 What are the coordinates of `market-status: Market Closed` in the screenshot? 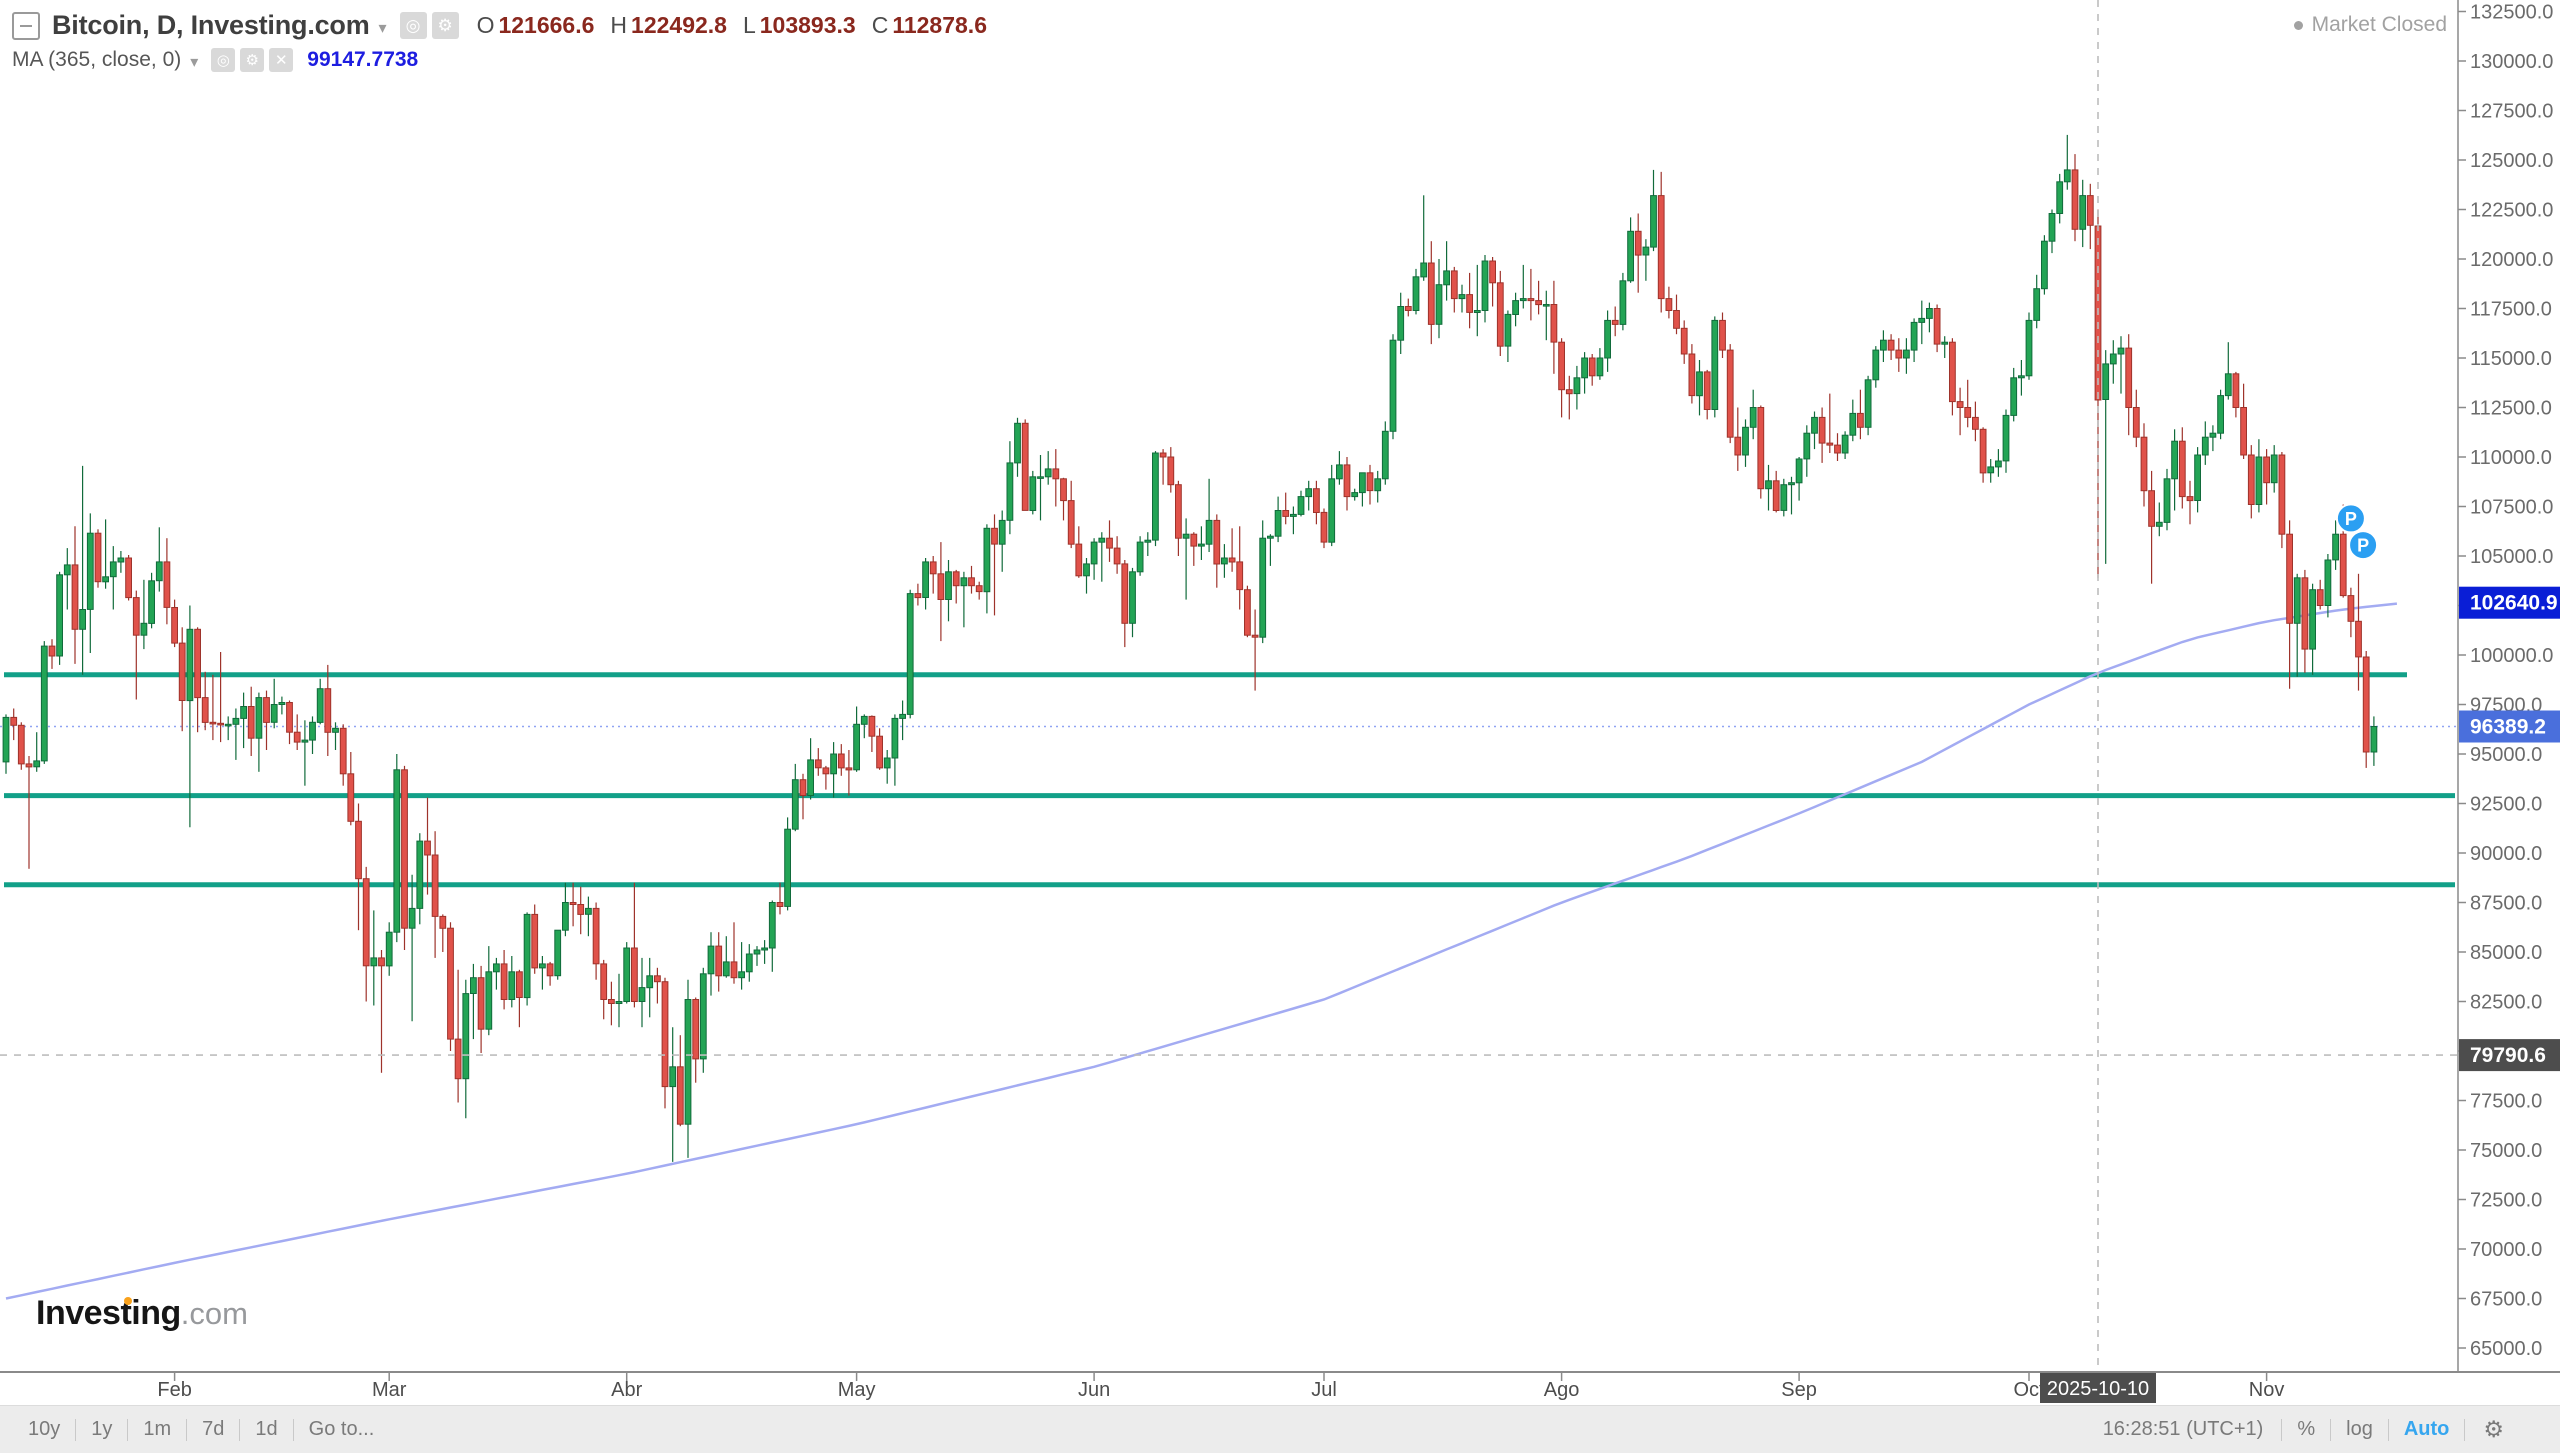 It's located at (2370, 25).